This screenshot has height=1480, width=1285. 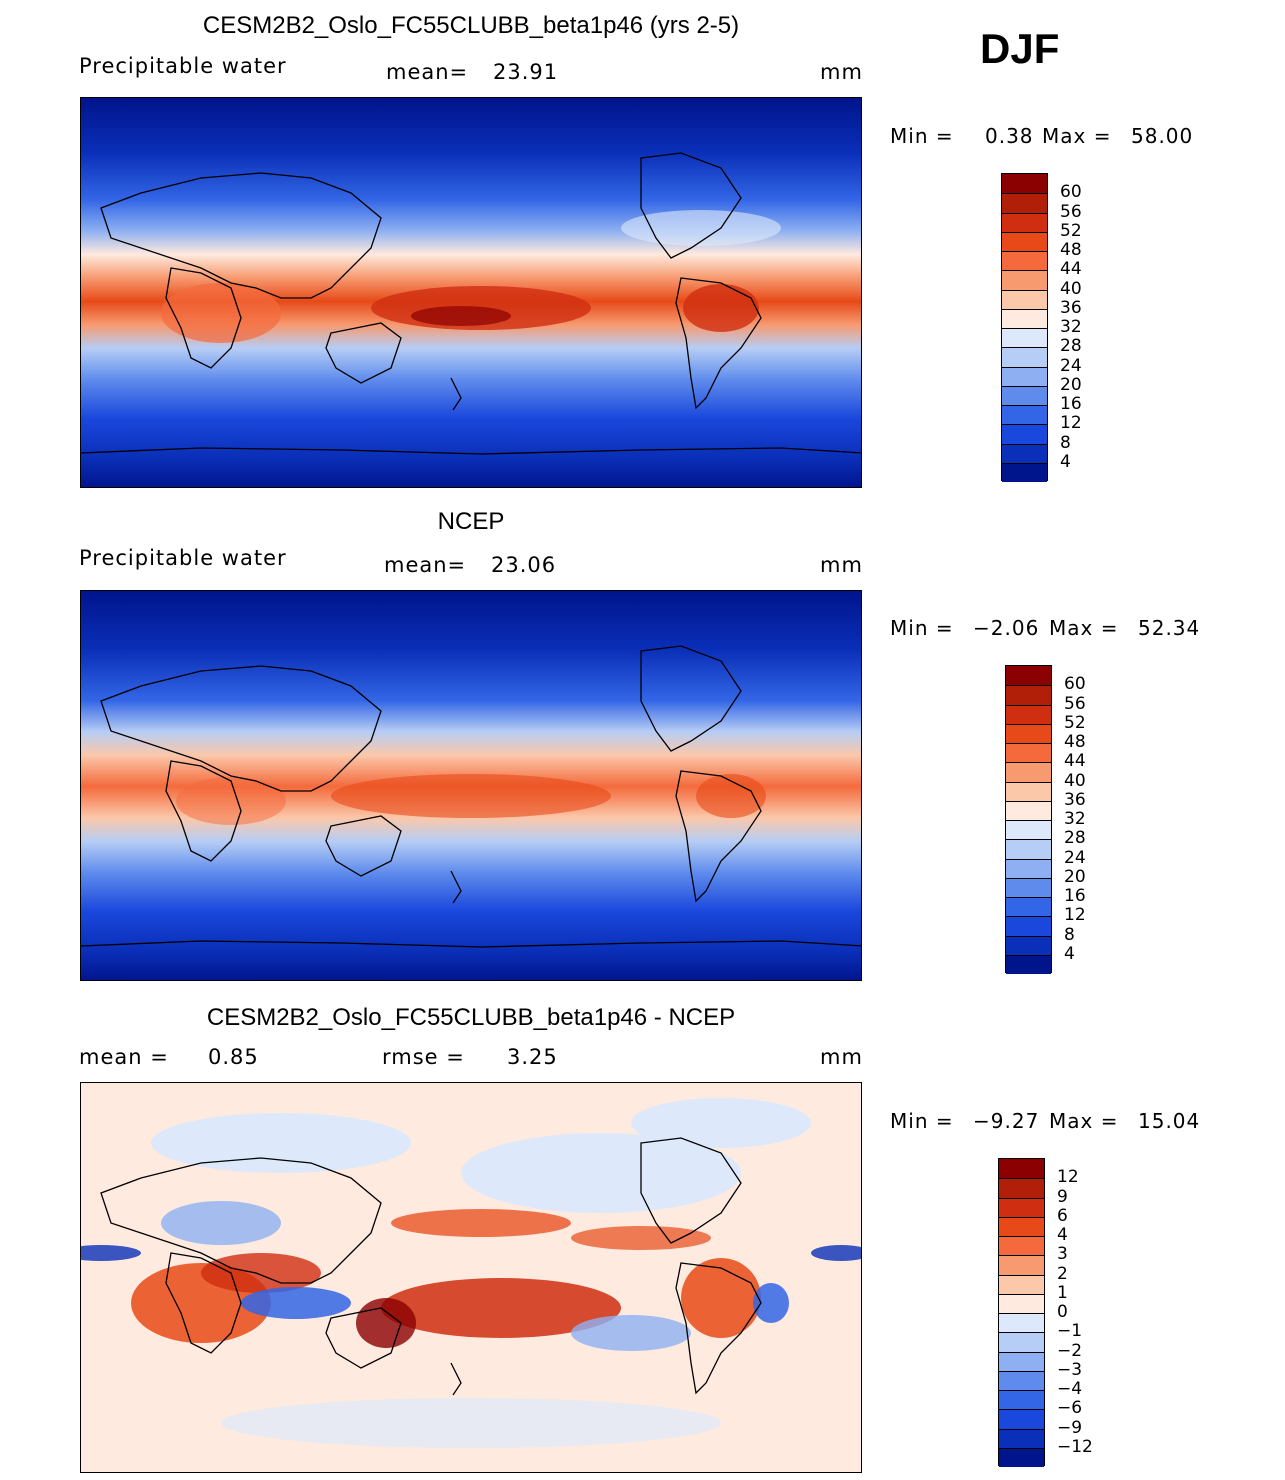 What do you see at coordinates (841, 72) in the screenshot?
I see `panel-model-units: mm` at bounding box center [841, 72].